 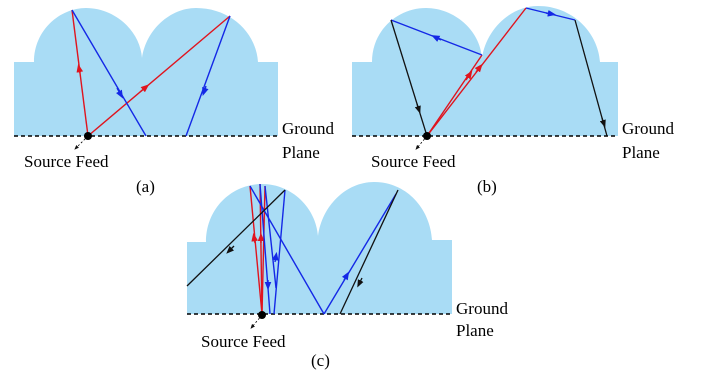 I want to click on panel-caption: (b), so click(x=487, y=186).